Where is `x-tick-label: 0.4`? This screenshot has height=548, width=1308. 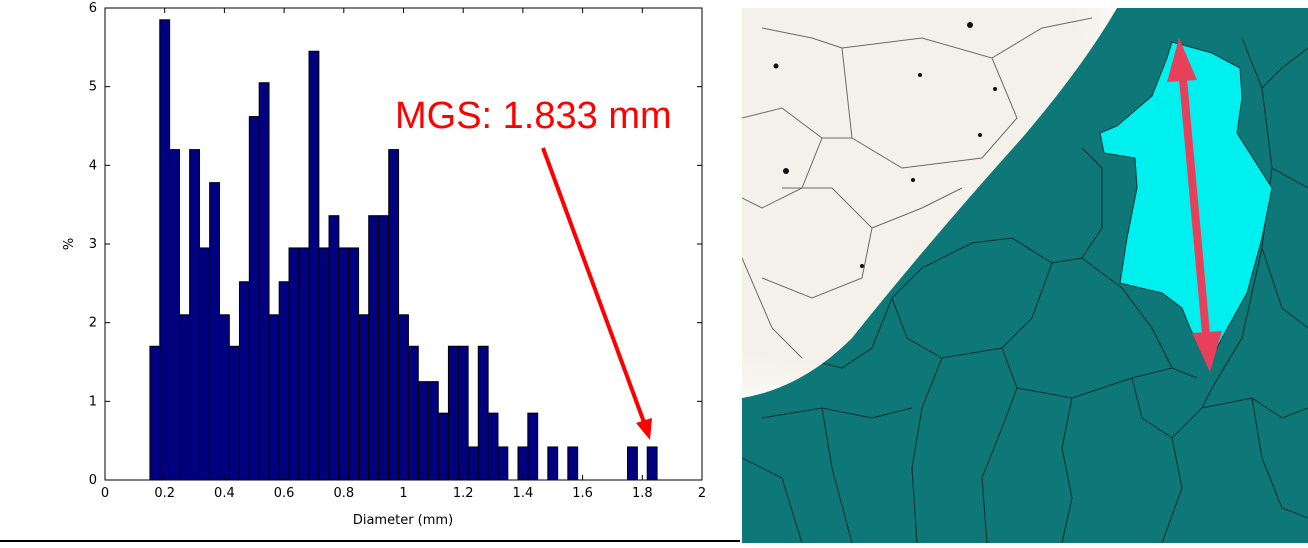
x-tick-label: 0.4 is located at coordinates (224, 493).